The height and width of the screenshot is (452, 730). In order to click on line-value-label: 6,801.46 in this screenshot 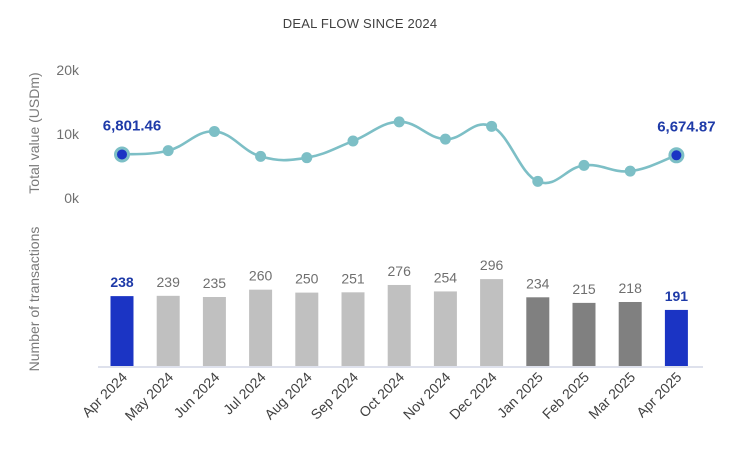, I will do `click(132, 125)`.